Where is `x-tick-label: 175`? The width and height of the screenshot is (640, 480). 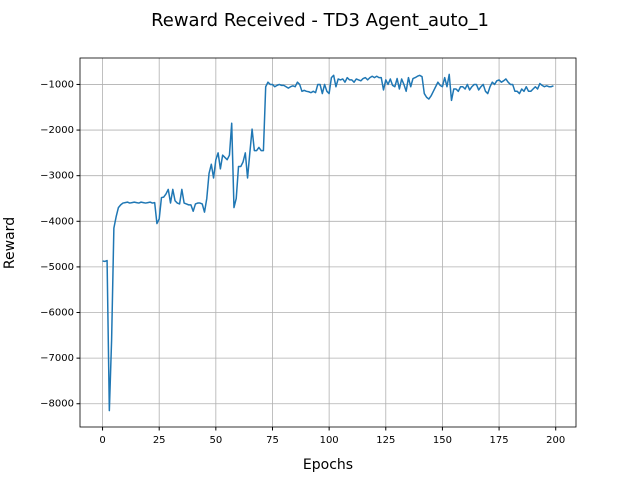
x-tick-label: 175 is located at coordinates (499, 440).